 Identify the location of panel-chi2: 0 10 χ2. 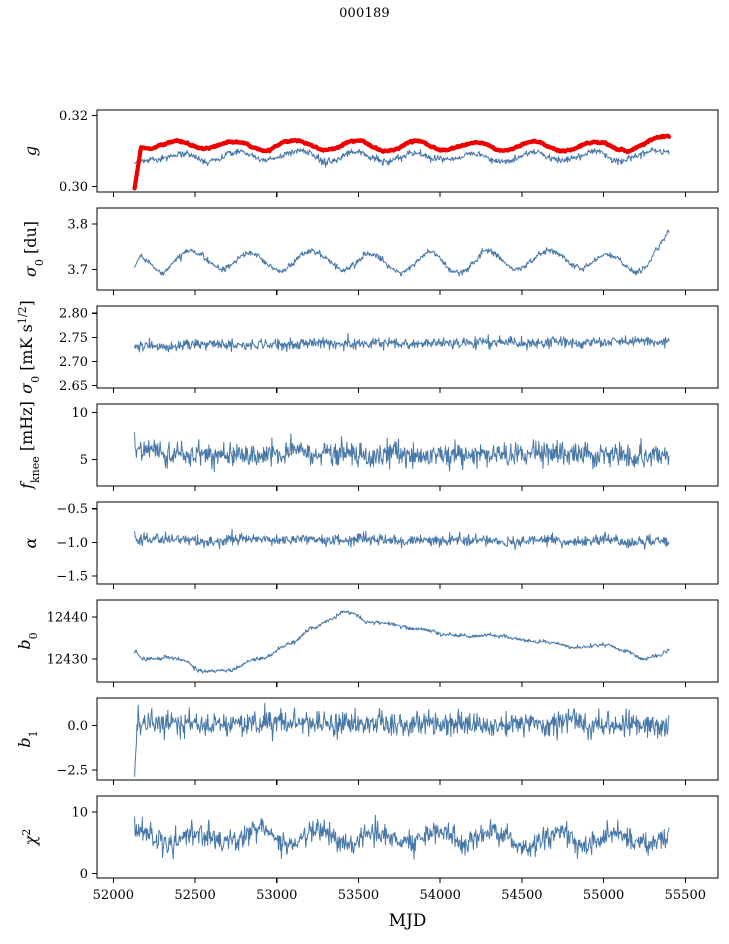
(369, 839).